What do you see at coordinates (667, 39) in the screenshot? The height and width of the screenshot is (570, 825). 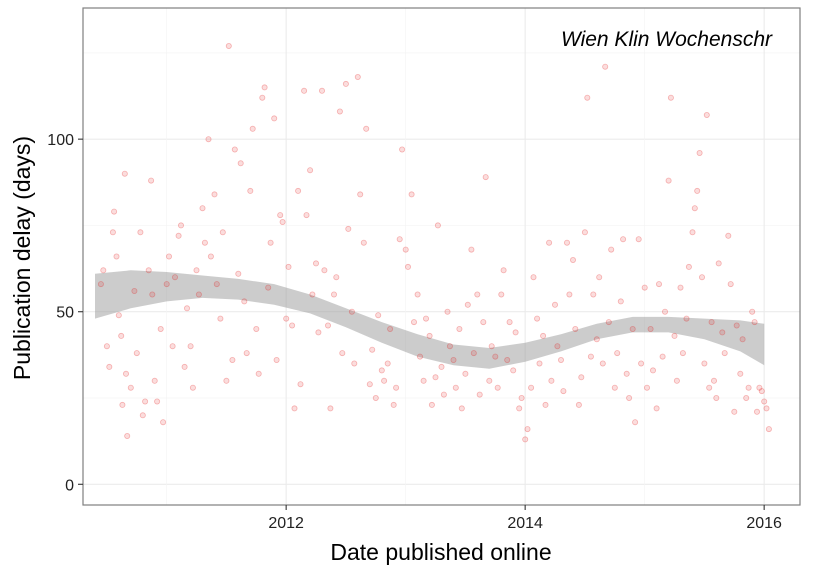 I see `chart-annotation: Wien Klin Wochenschr` at bounding box center [667, 39].